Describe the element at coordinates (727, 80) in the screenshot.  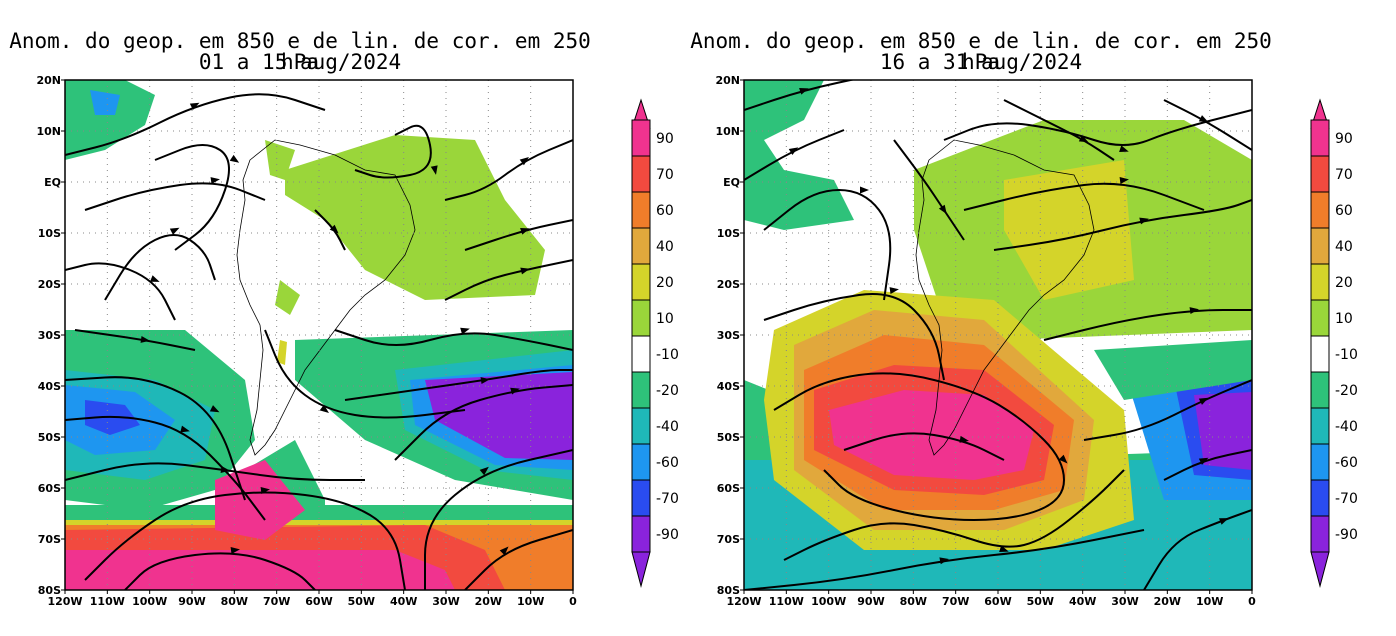
I see `lat-label: 20N` at that location.